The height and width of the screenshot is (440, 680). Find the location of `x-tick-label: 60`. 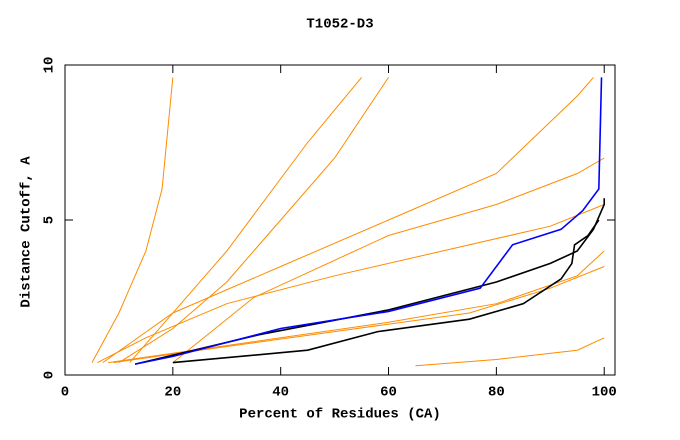

x-tick-label: 60 is located at coordinates (388, 393).